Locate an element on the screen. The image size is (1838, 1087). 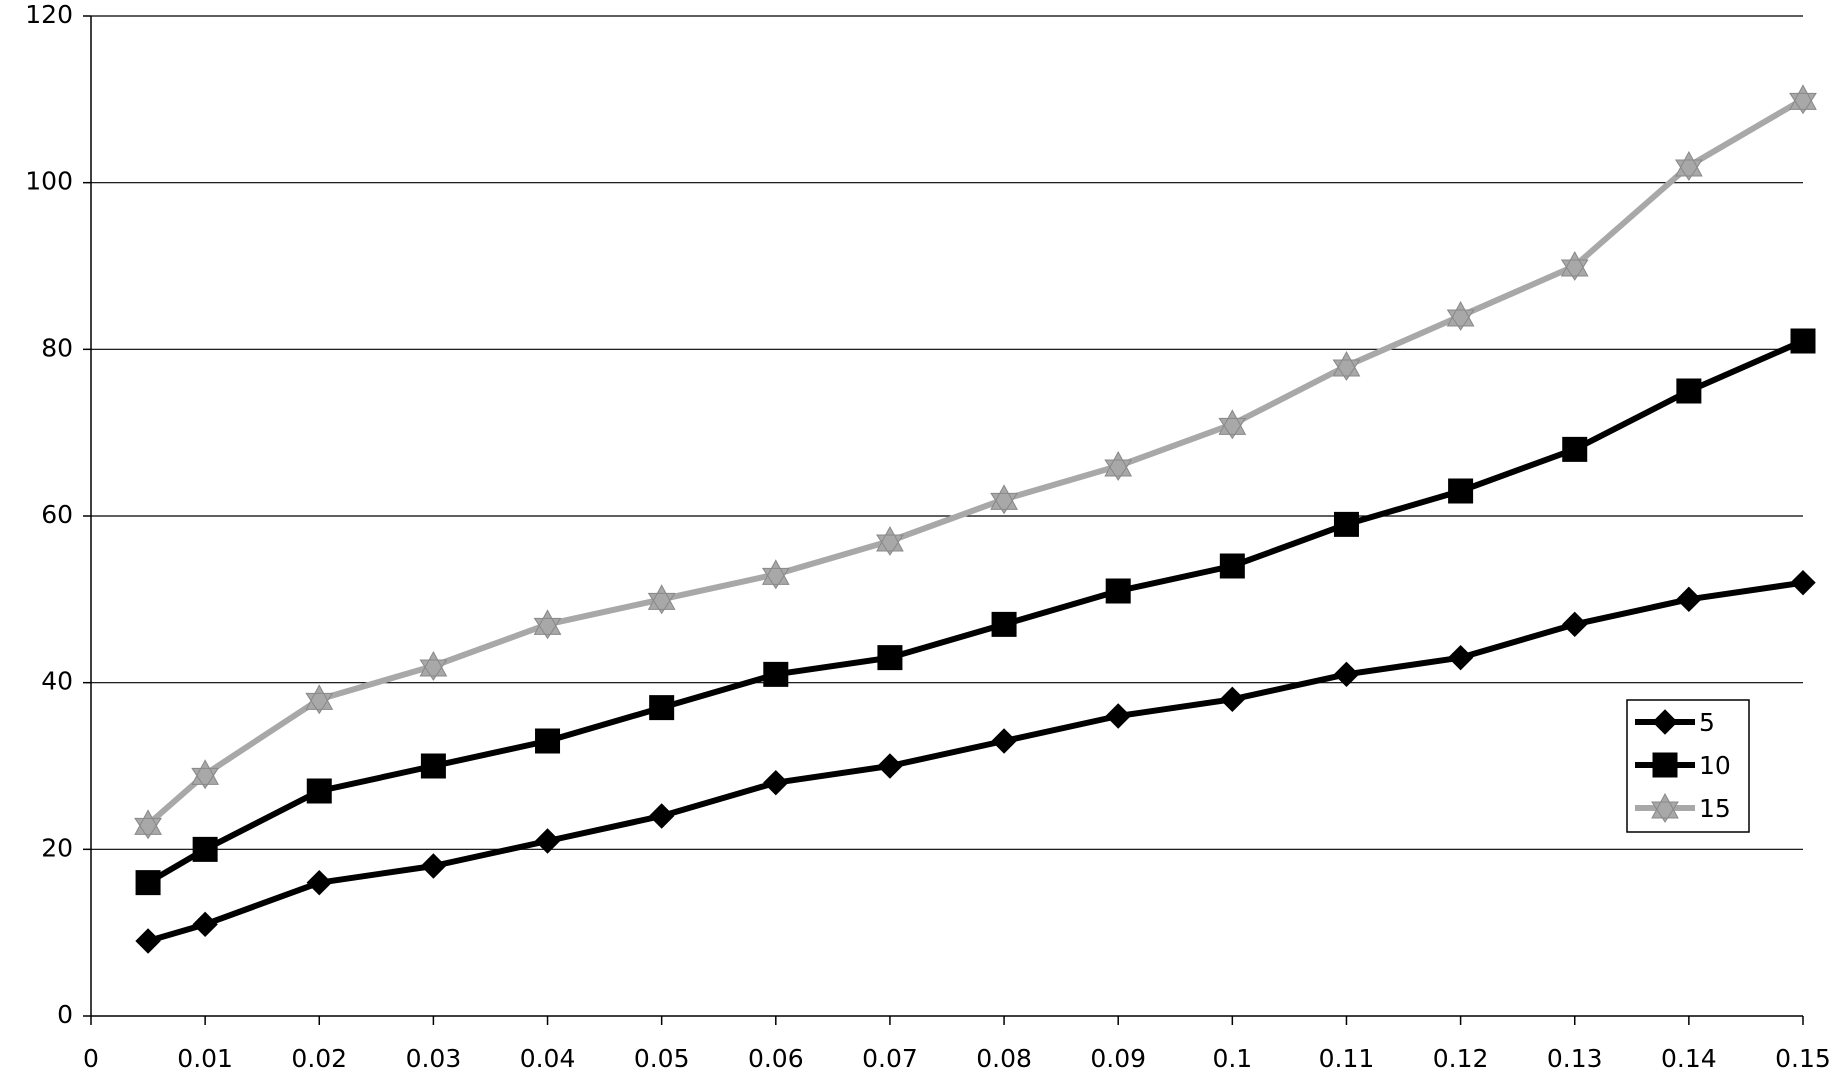
y-tick-label: 120 is located at coordinates (49, 14).